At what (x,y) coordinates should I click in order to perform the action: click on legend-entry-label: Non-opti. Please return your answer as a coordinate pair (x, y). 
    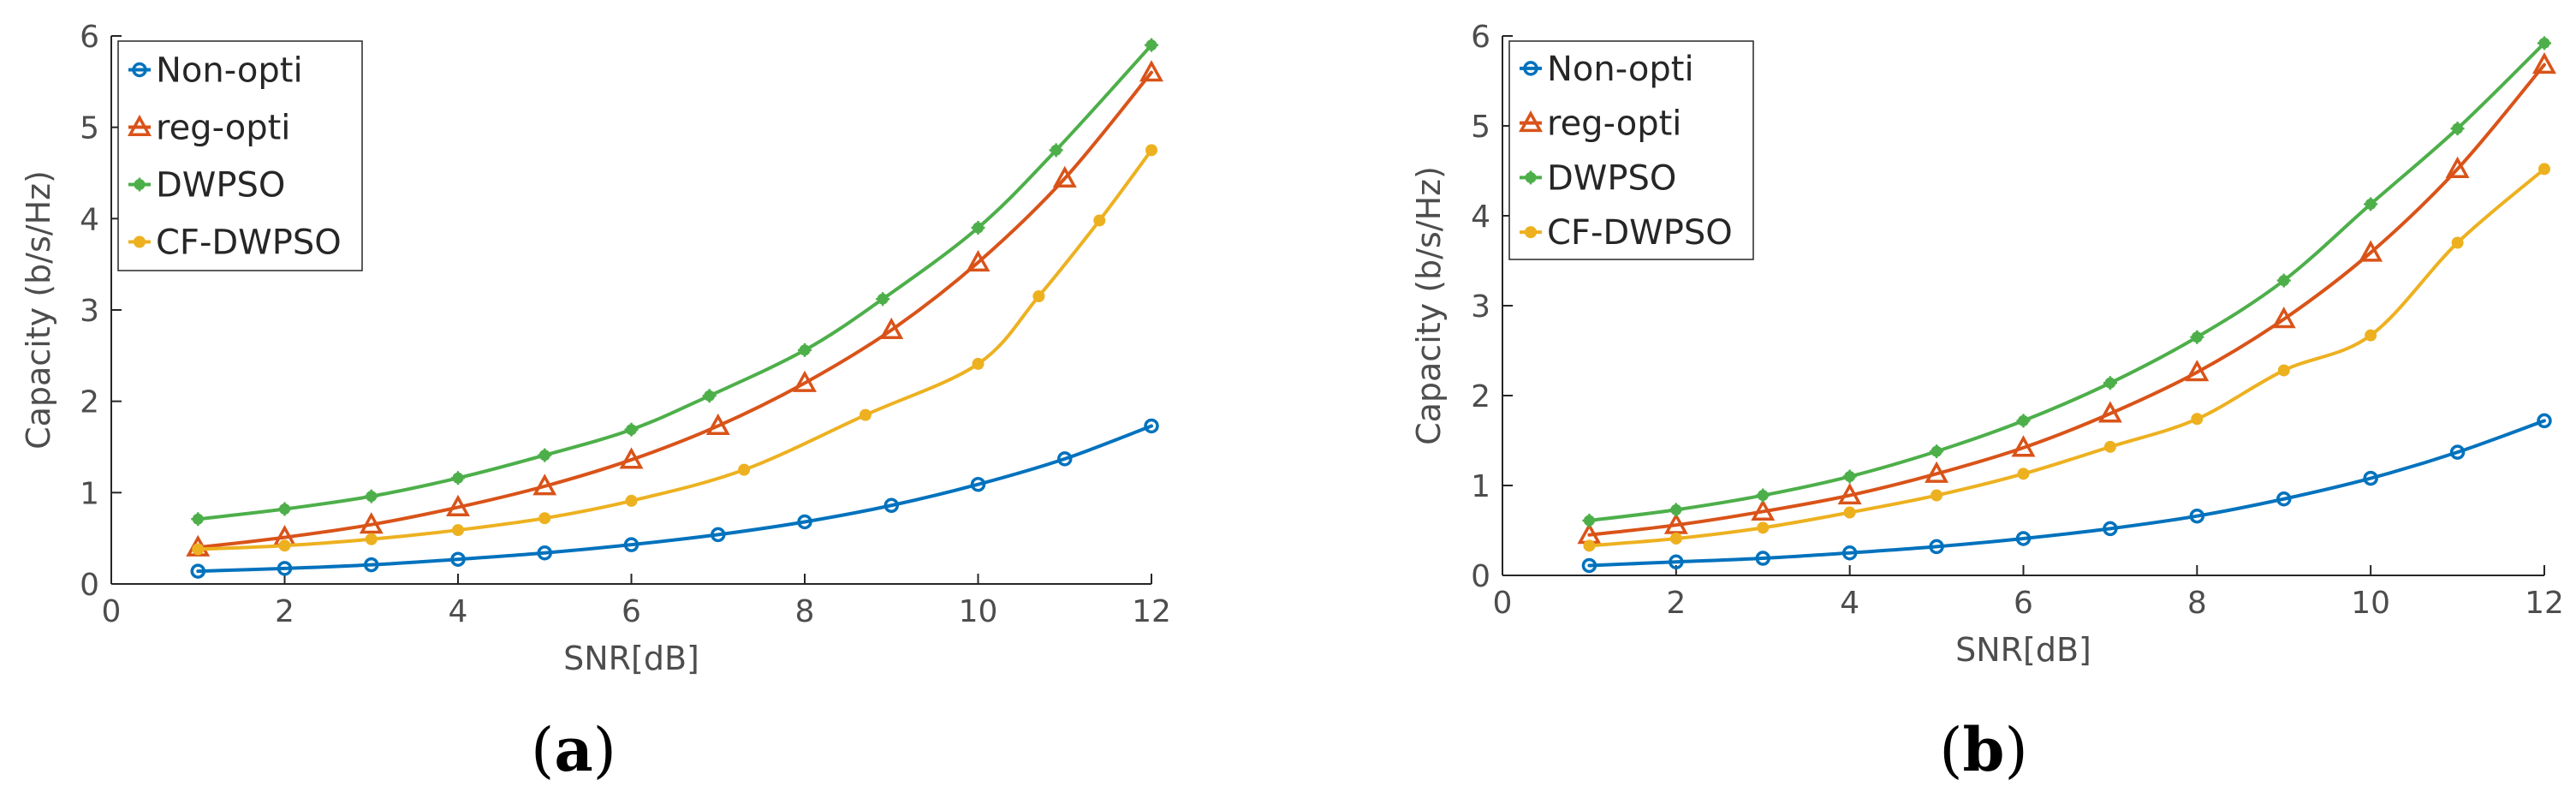
    Looking at the image, I should click on (229, 71).